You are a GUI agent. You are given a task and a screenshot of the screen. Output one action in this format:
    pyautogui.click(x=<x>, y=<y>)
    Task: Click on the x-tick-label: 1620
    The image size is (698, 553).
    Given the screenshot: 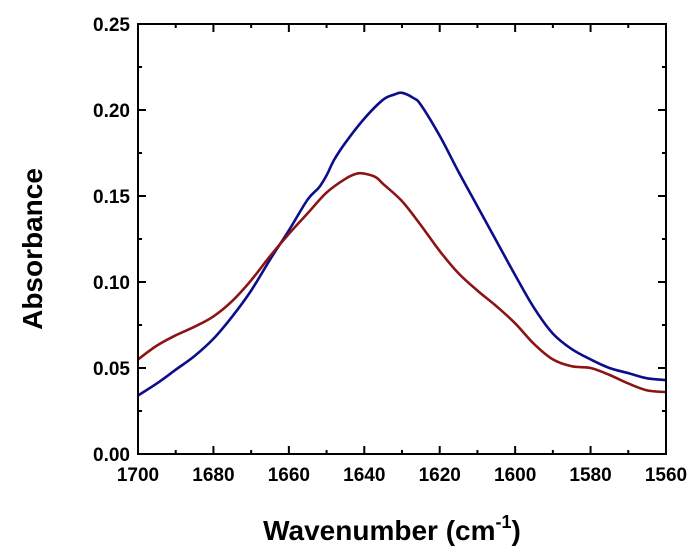 What is the action you would take?
    pyautogui.click(x=440, y=475)
    